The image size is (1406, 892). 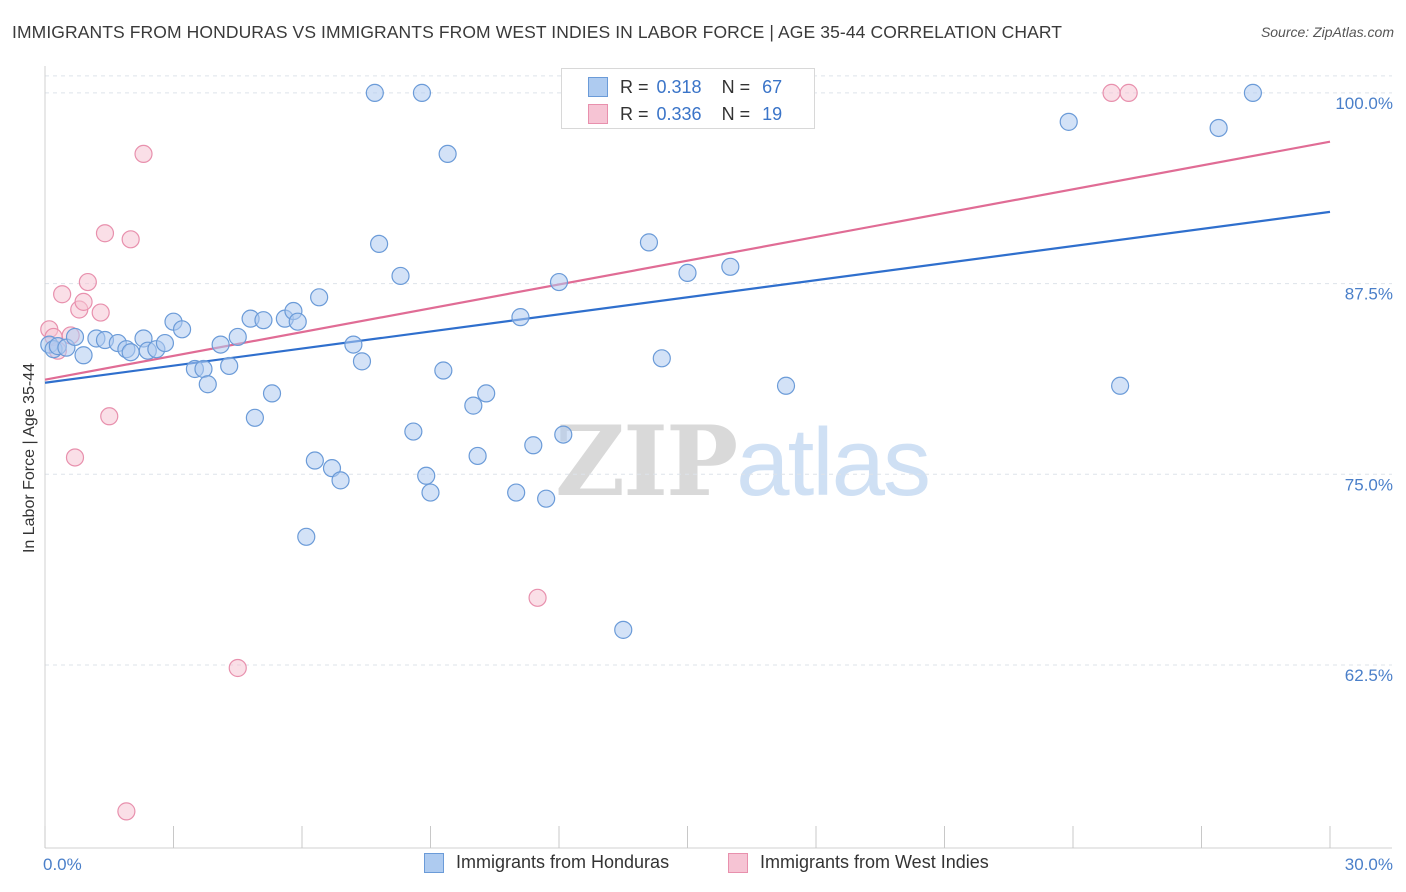 I want to click on x-tick-label: 0.0%, so click(x=62, y=864).